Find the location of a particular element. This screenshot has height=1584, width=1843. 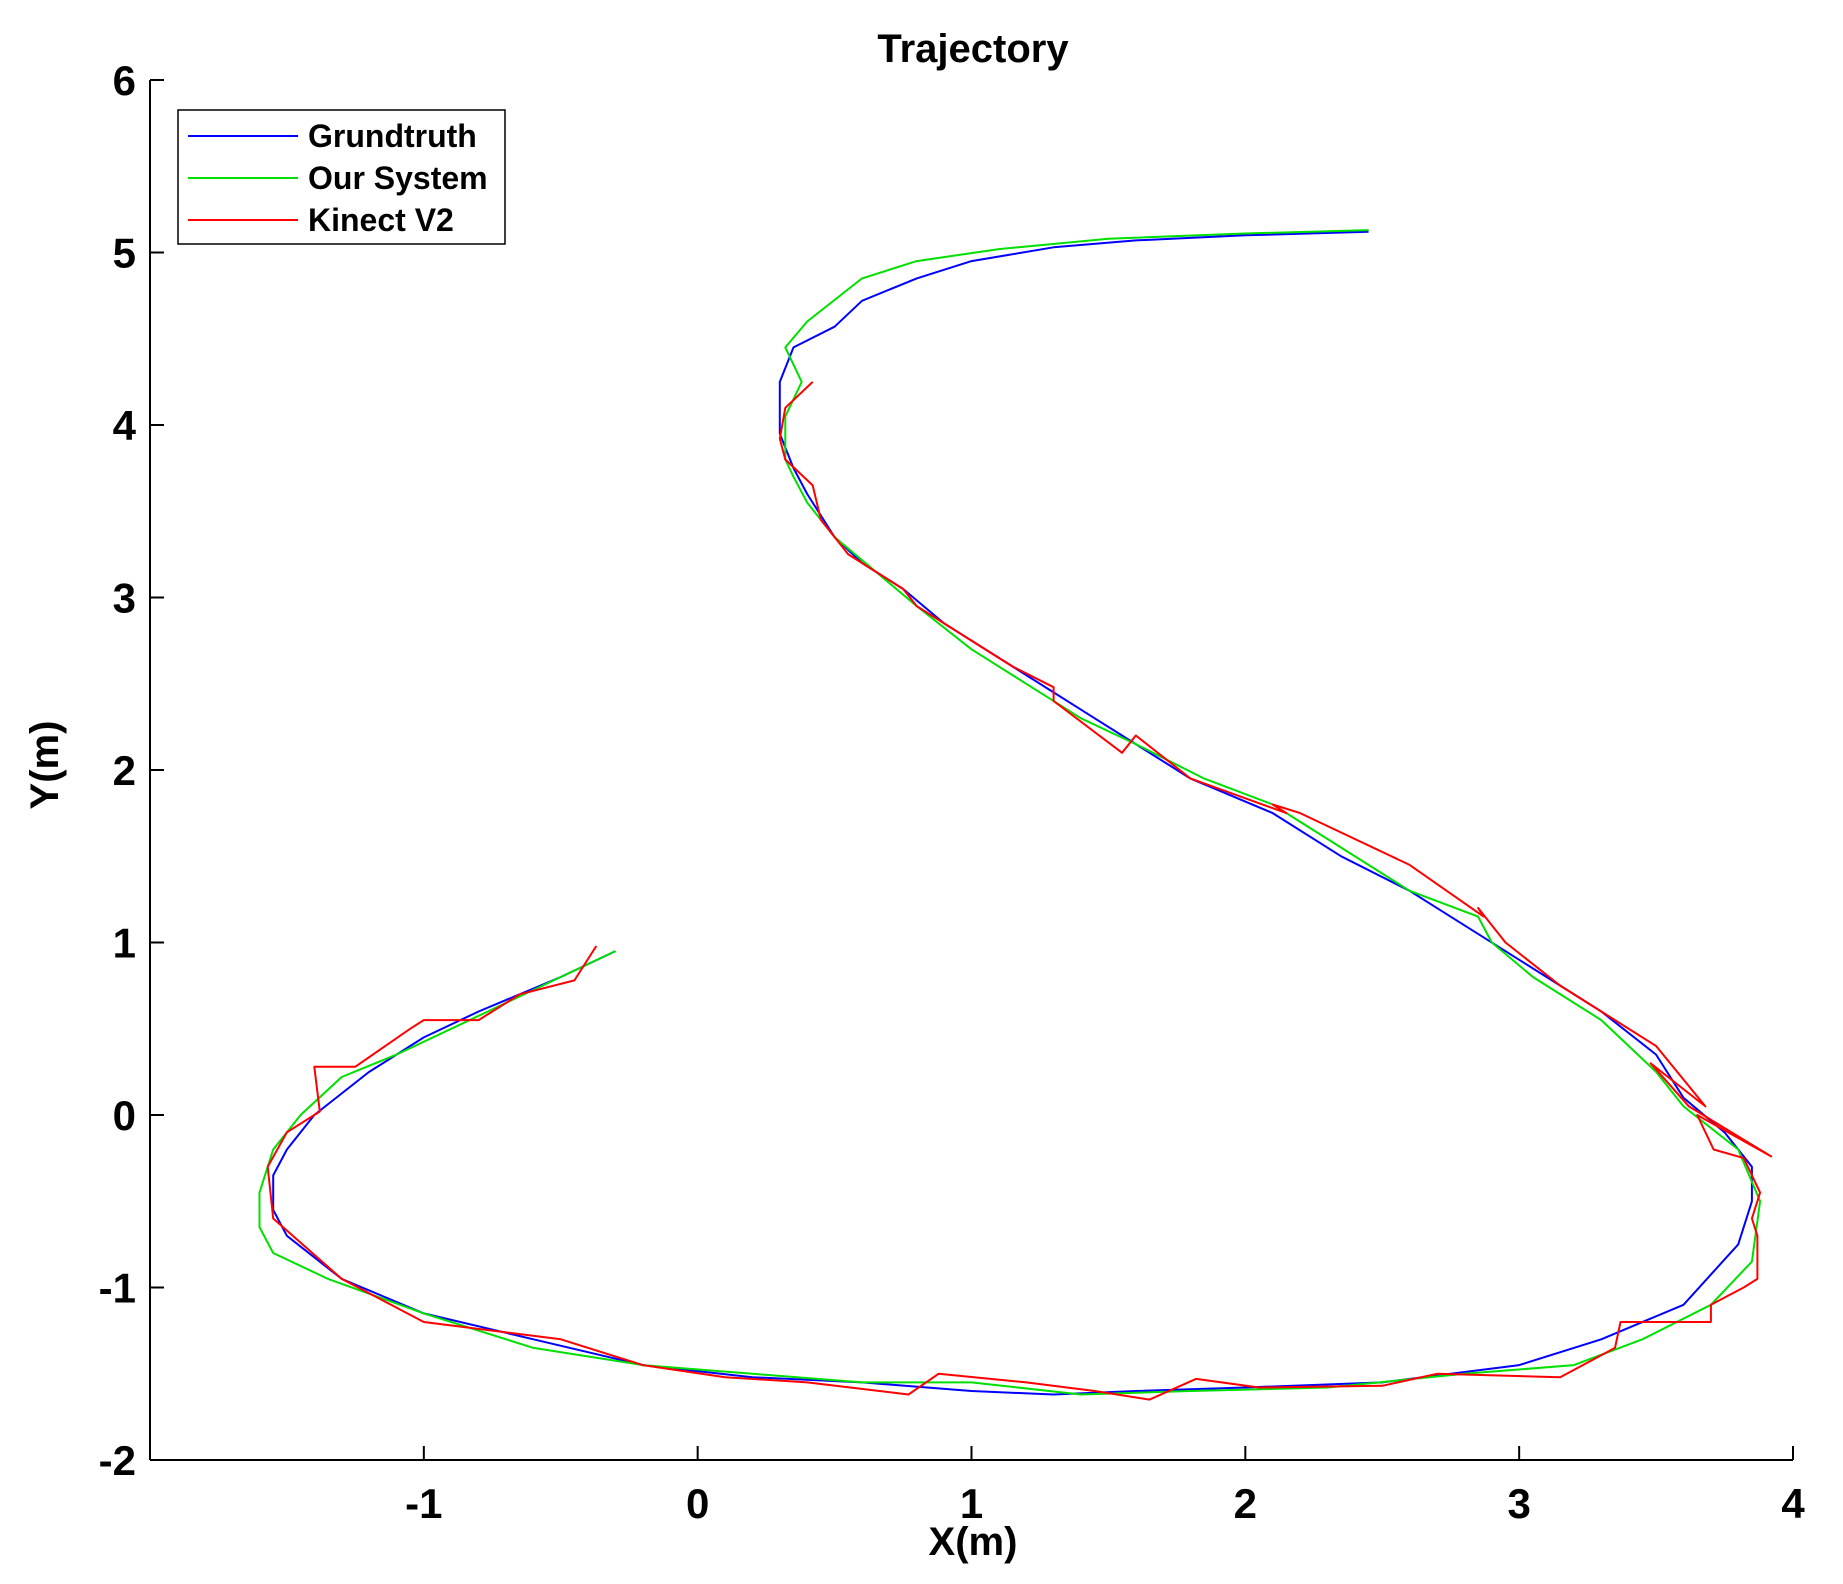

chart-title: Trajectory is located at coordinates (973, 49).